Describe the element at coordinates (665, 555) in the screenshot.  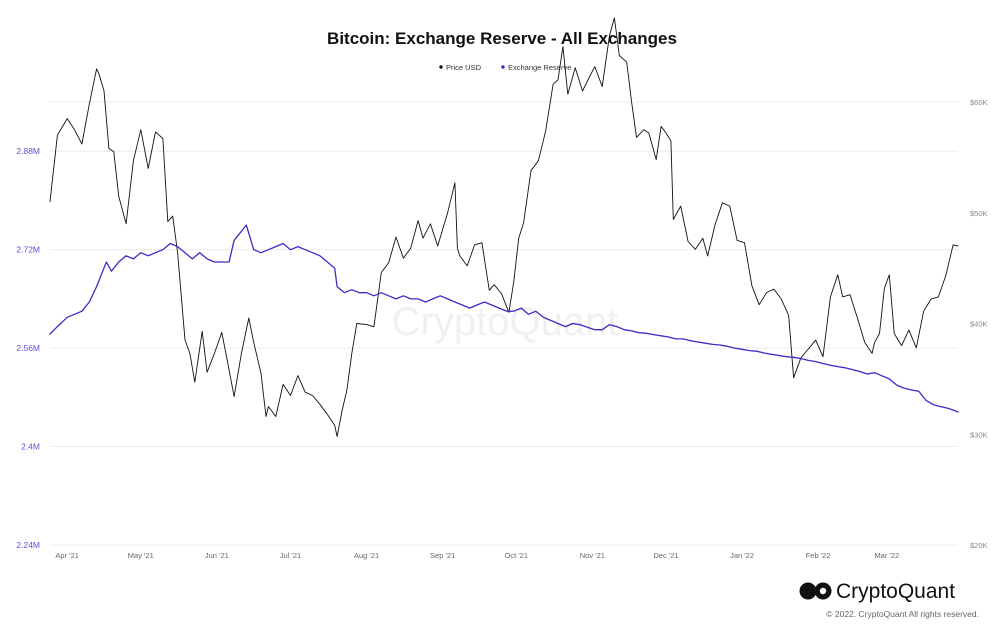
I see `x-tick-label: Dec '21` at that location.